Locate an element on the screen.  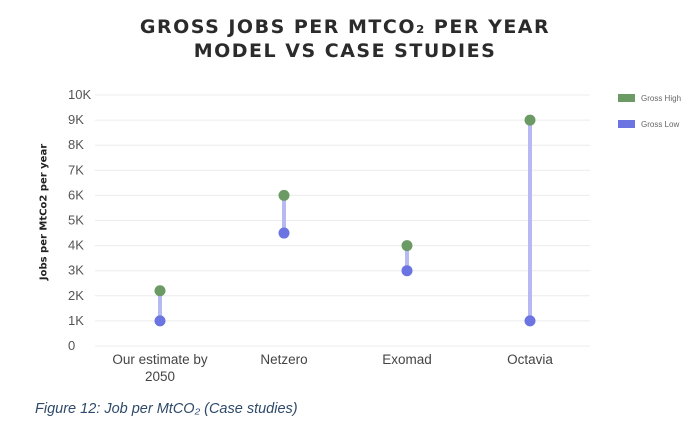
x-category-label: Netzero is located at coordinates (283, 359).